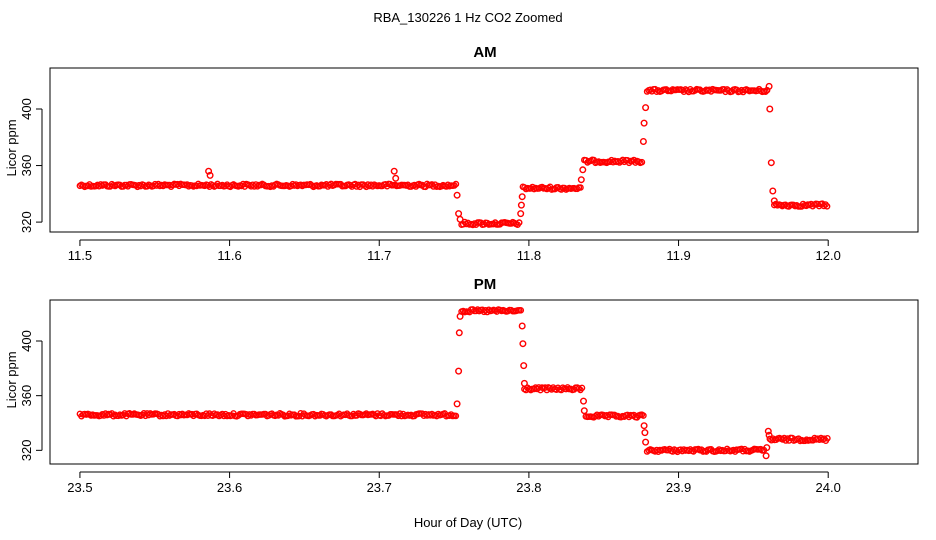  I want to click on pm-panel-title: PM, so click(485, 284).